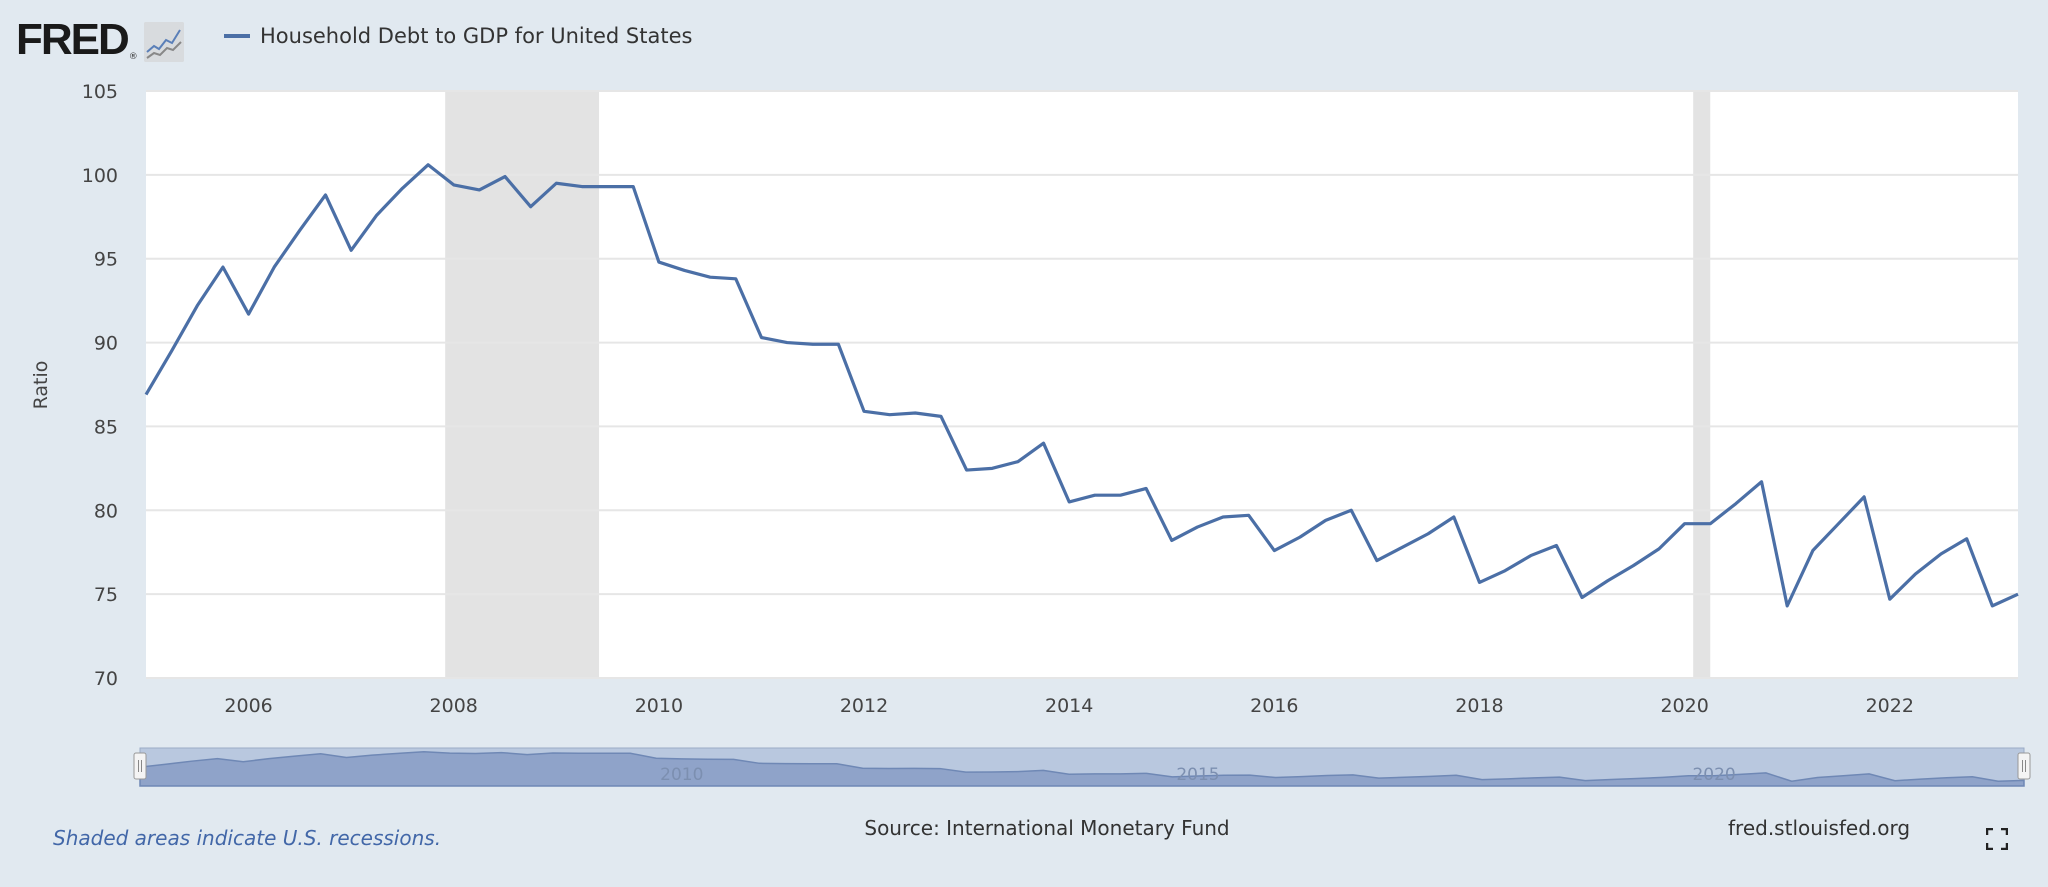 This screenshot has width=2048, height=887. I want to click on y-tick-label: 70, so click(106, 679).